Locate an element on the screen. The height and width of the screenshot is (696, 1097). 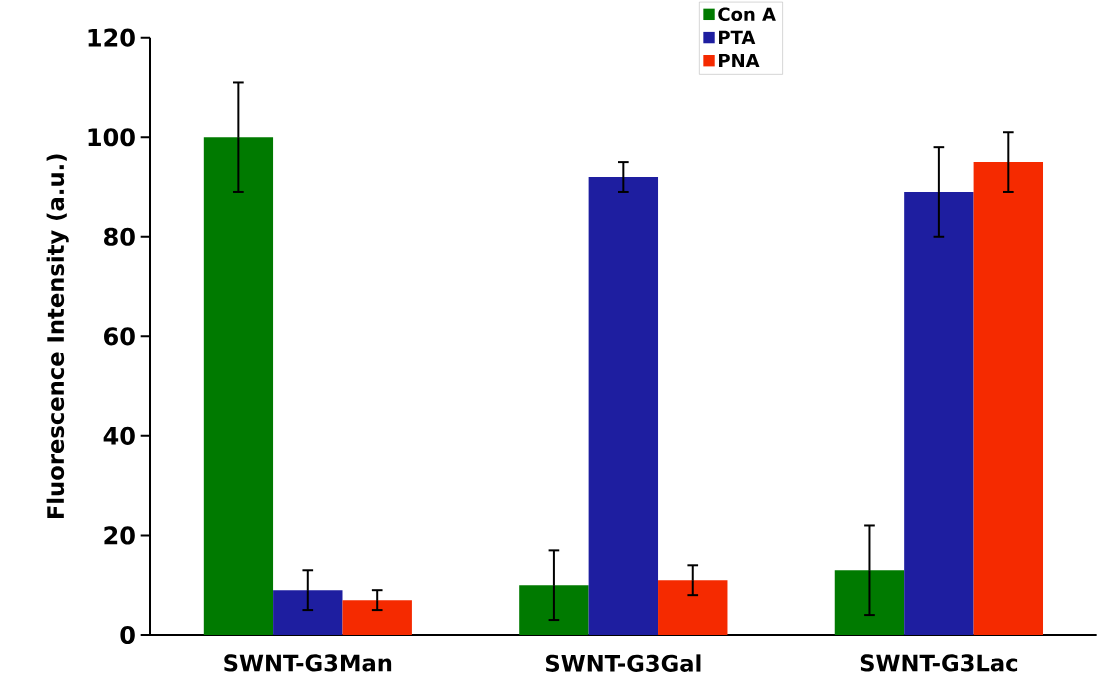
y-tick-label: 80 is located at coordinates (119, 236).